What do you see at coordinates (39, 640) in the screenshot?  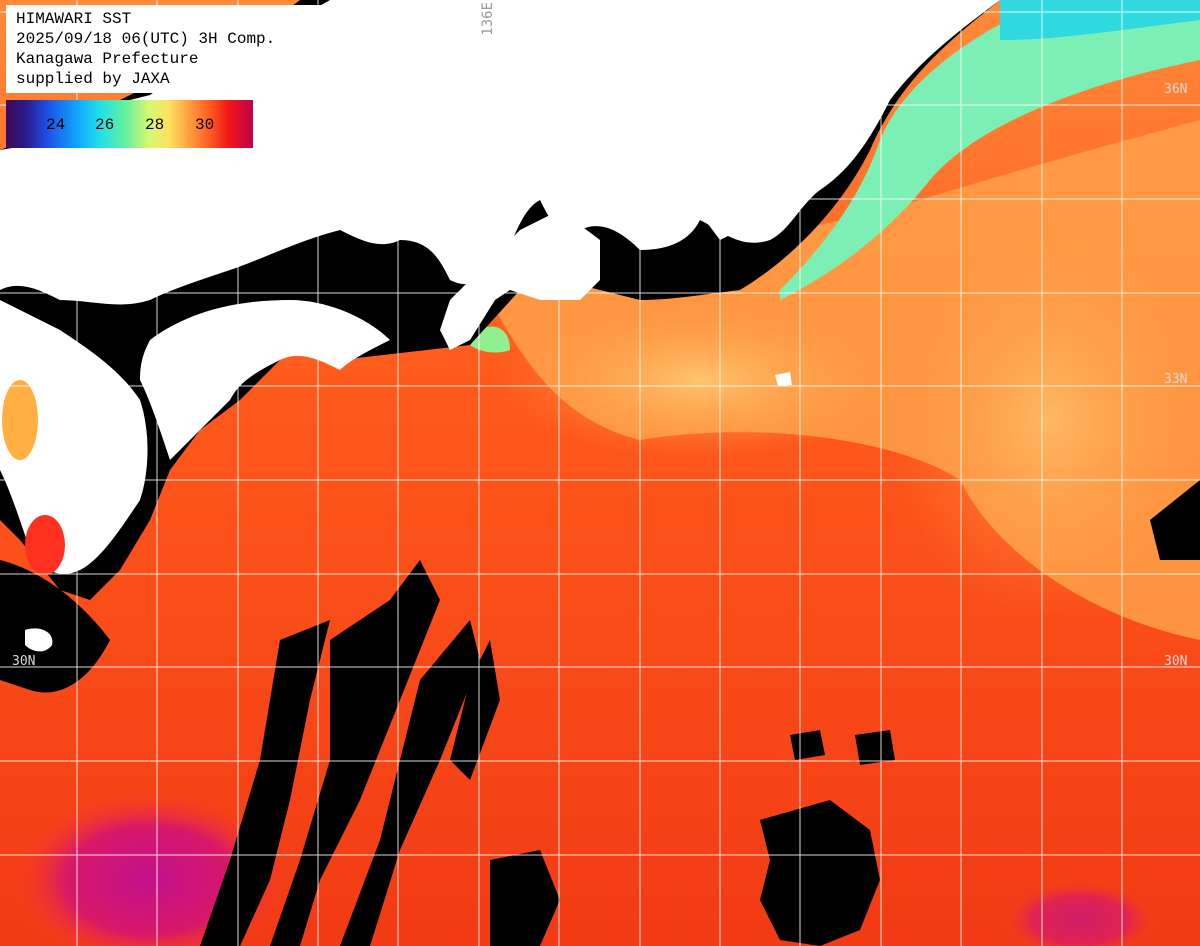 I see `land-tanegashima` at bounding box center [39, 640].